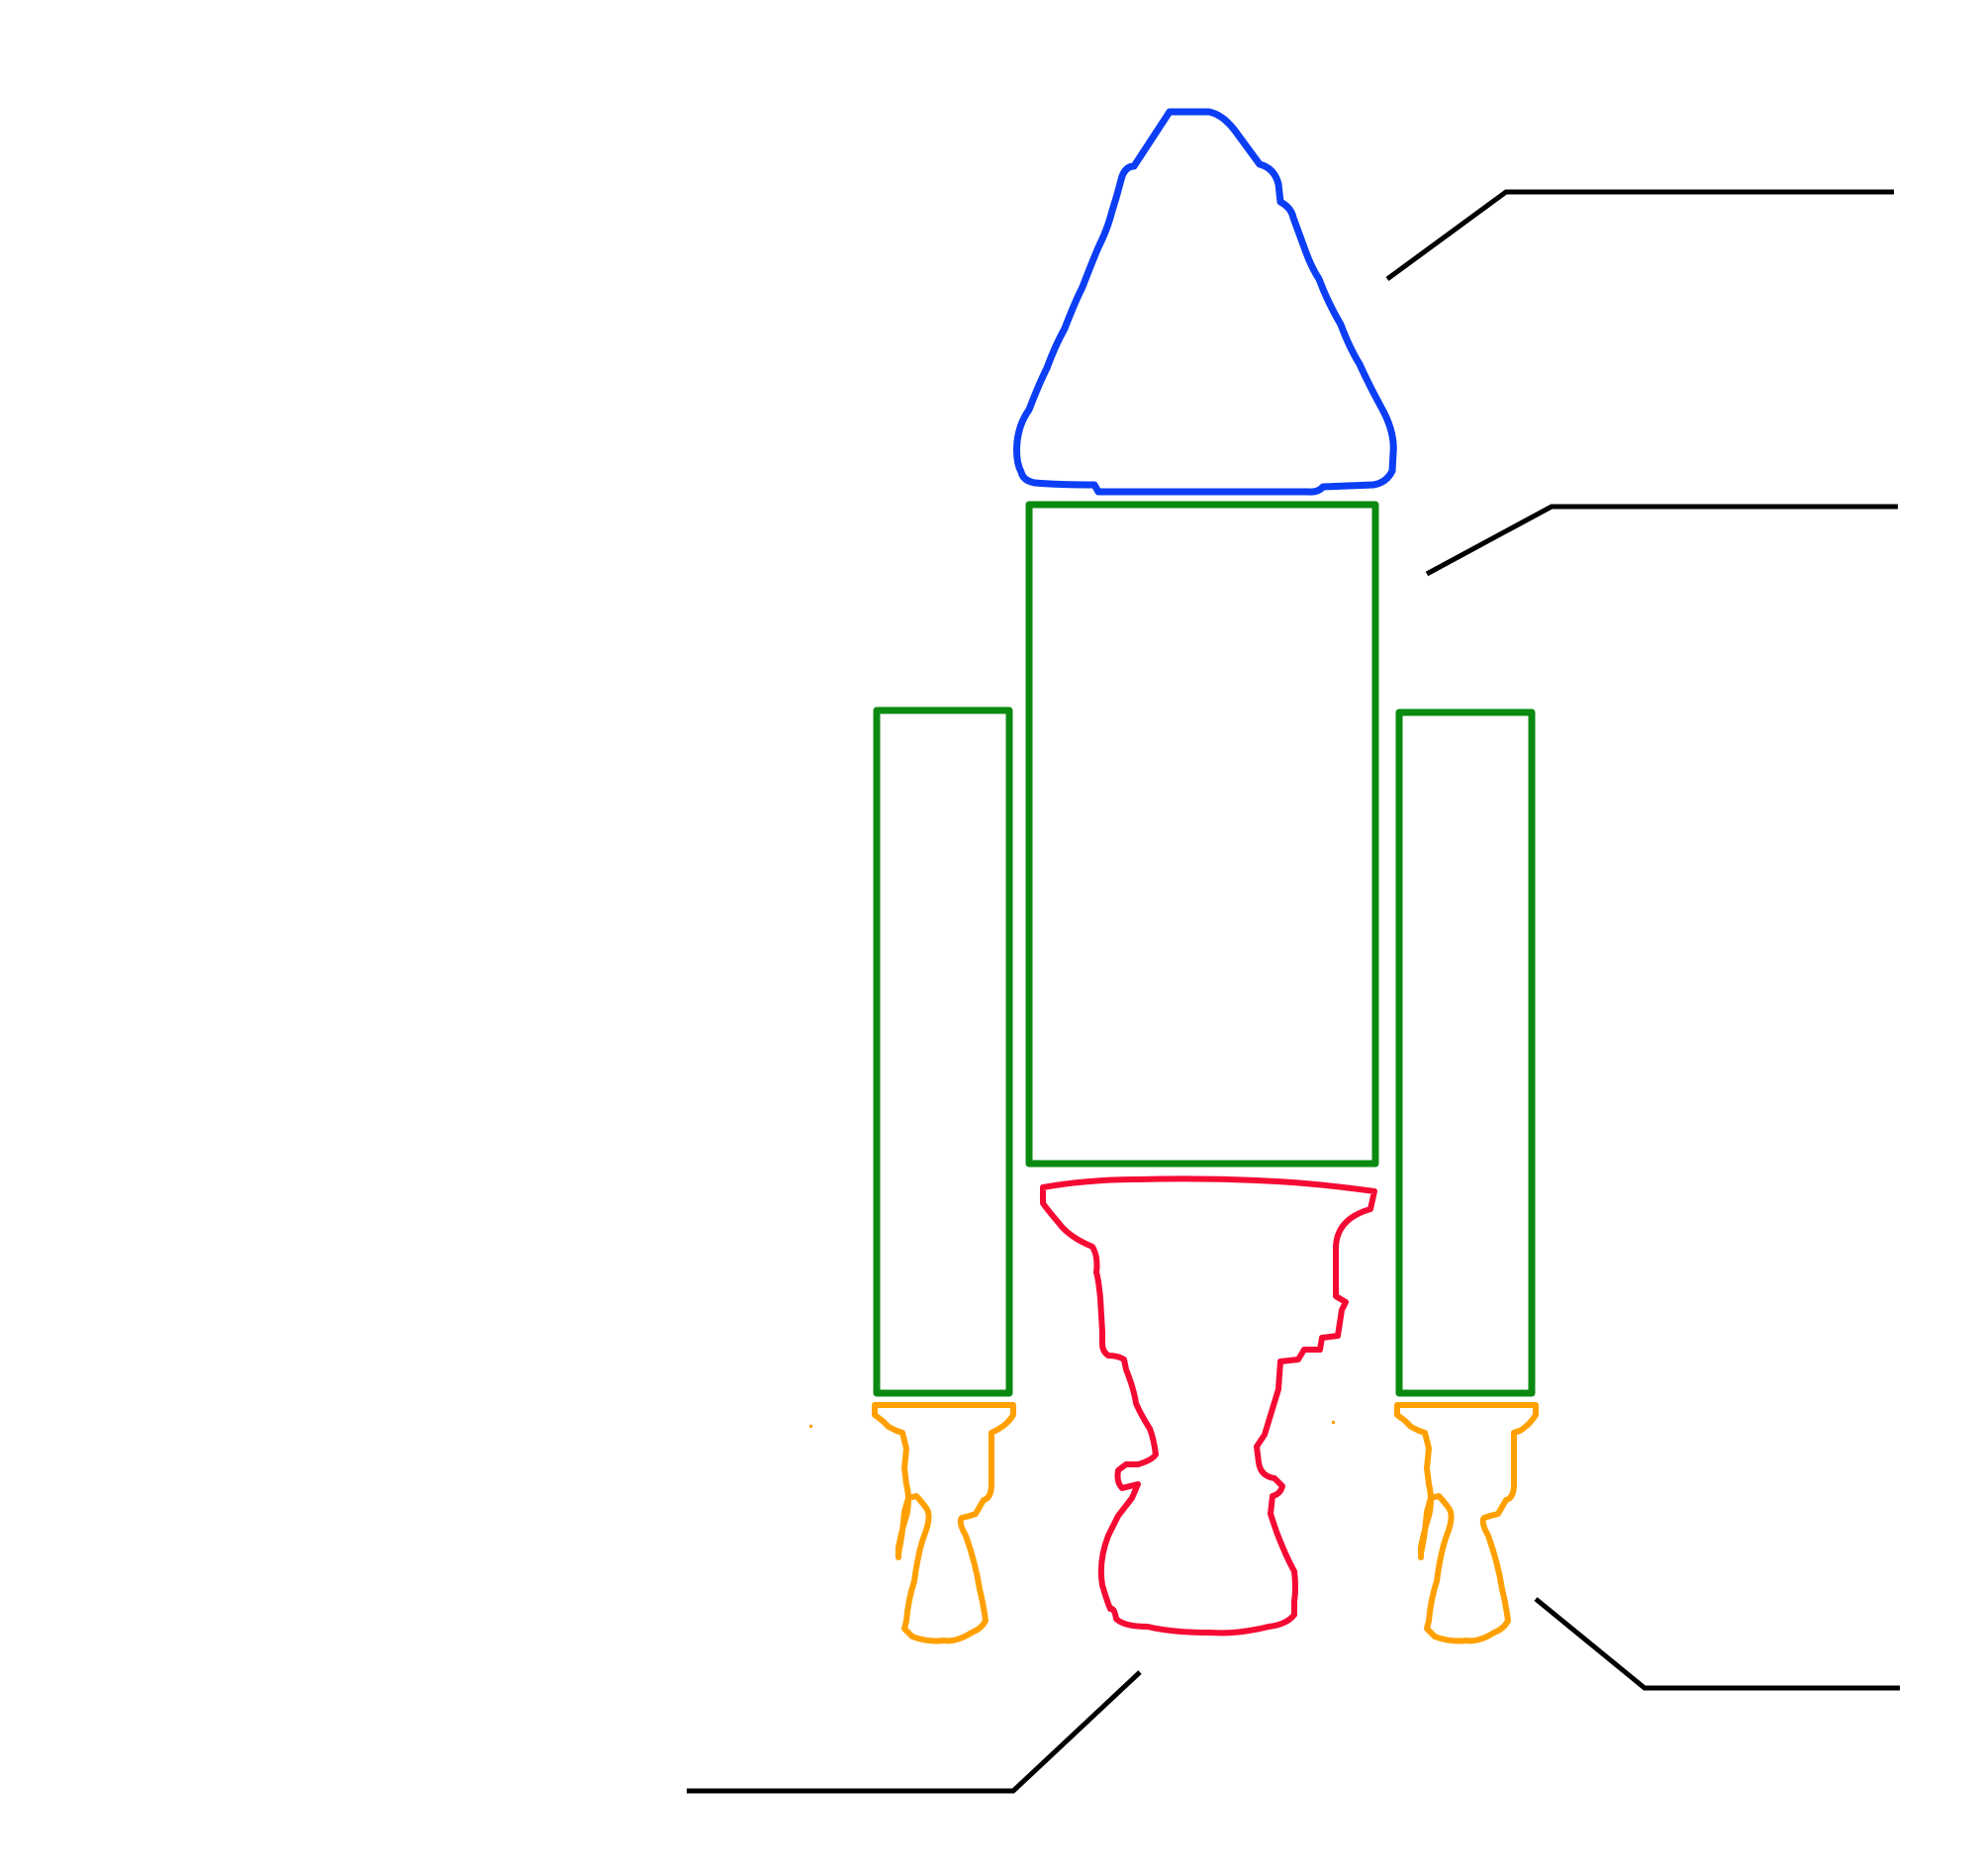 The width and height of the screenshot is (1979, 1876). Describe the element at coordinates (944, 1523) in the screenshot. I see `left-booster-engine-outline` at that location.